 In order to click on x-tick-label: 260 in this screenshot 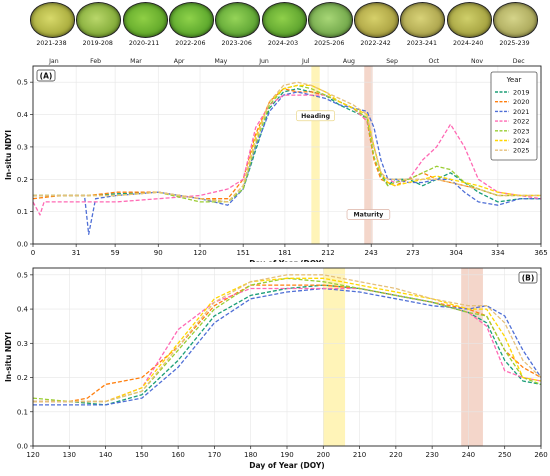, I will do `click(540, 455)`.